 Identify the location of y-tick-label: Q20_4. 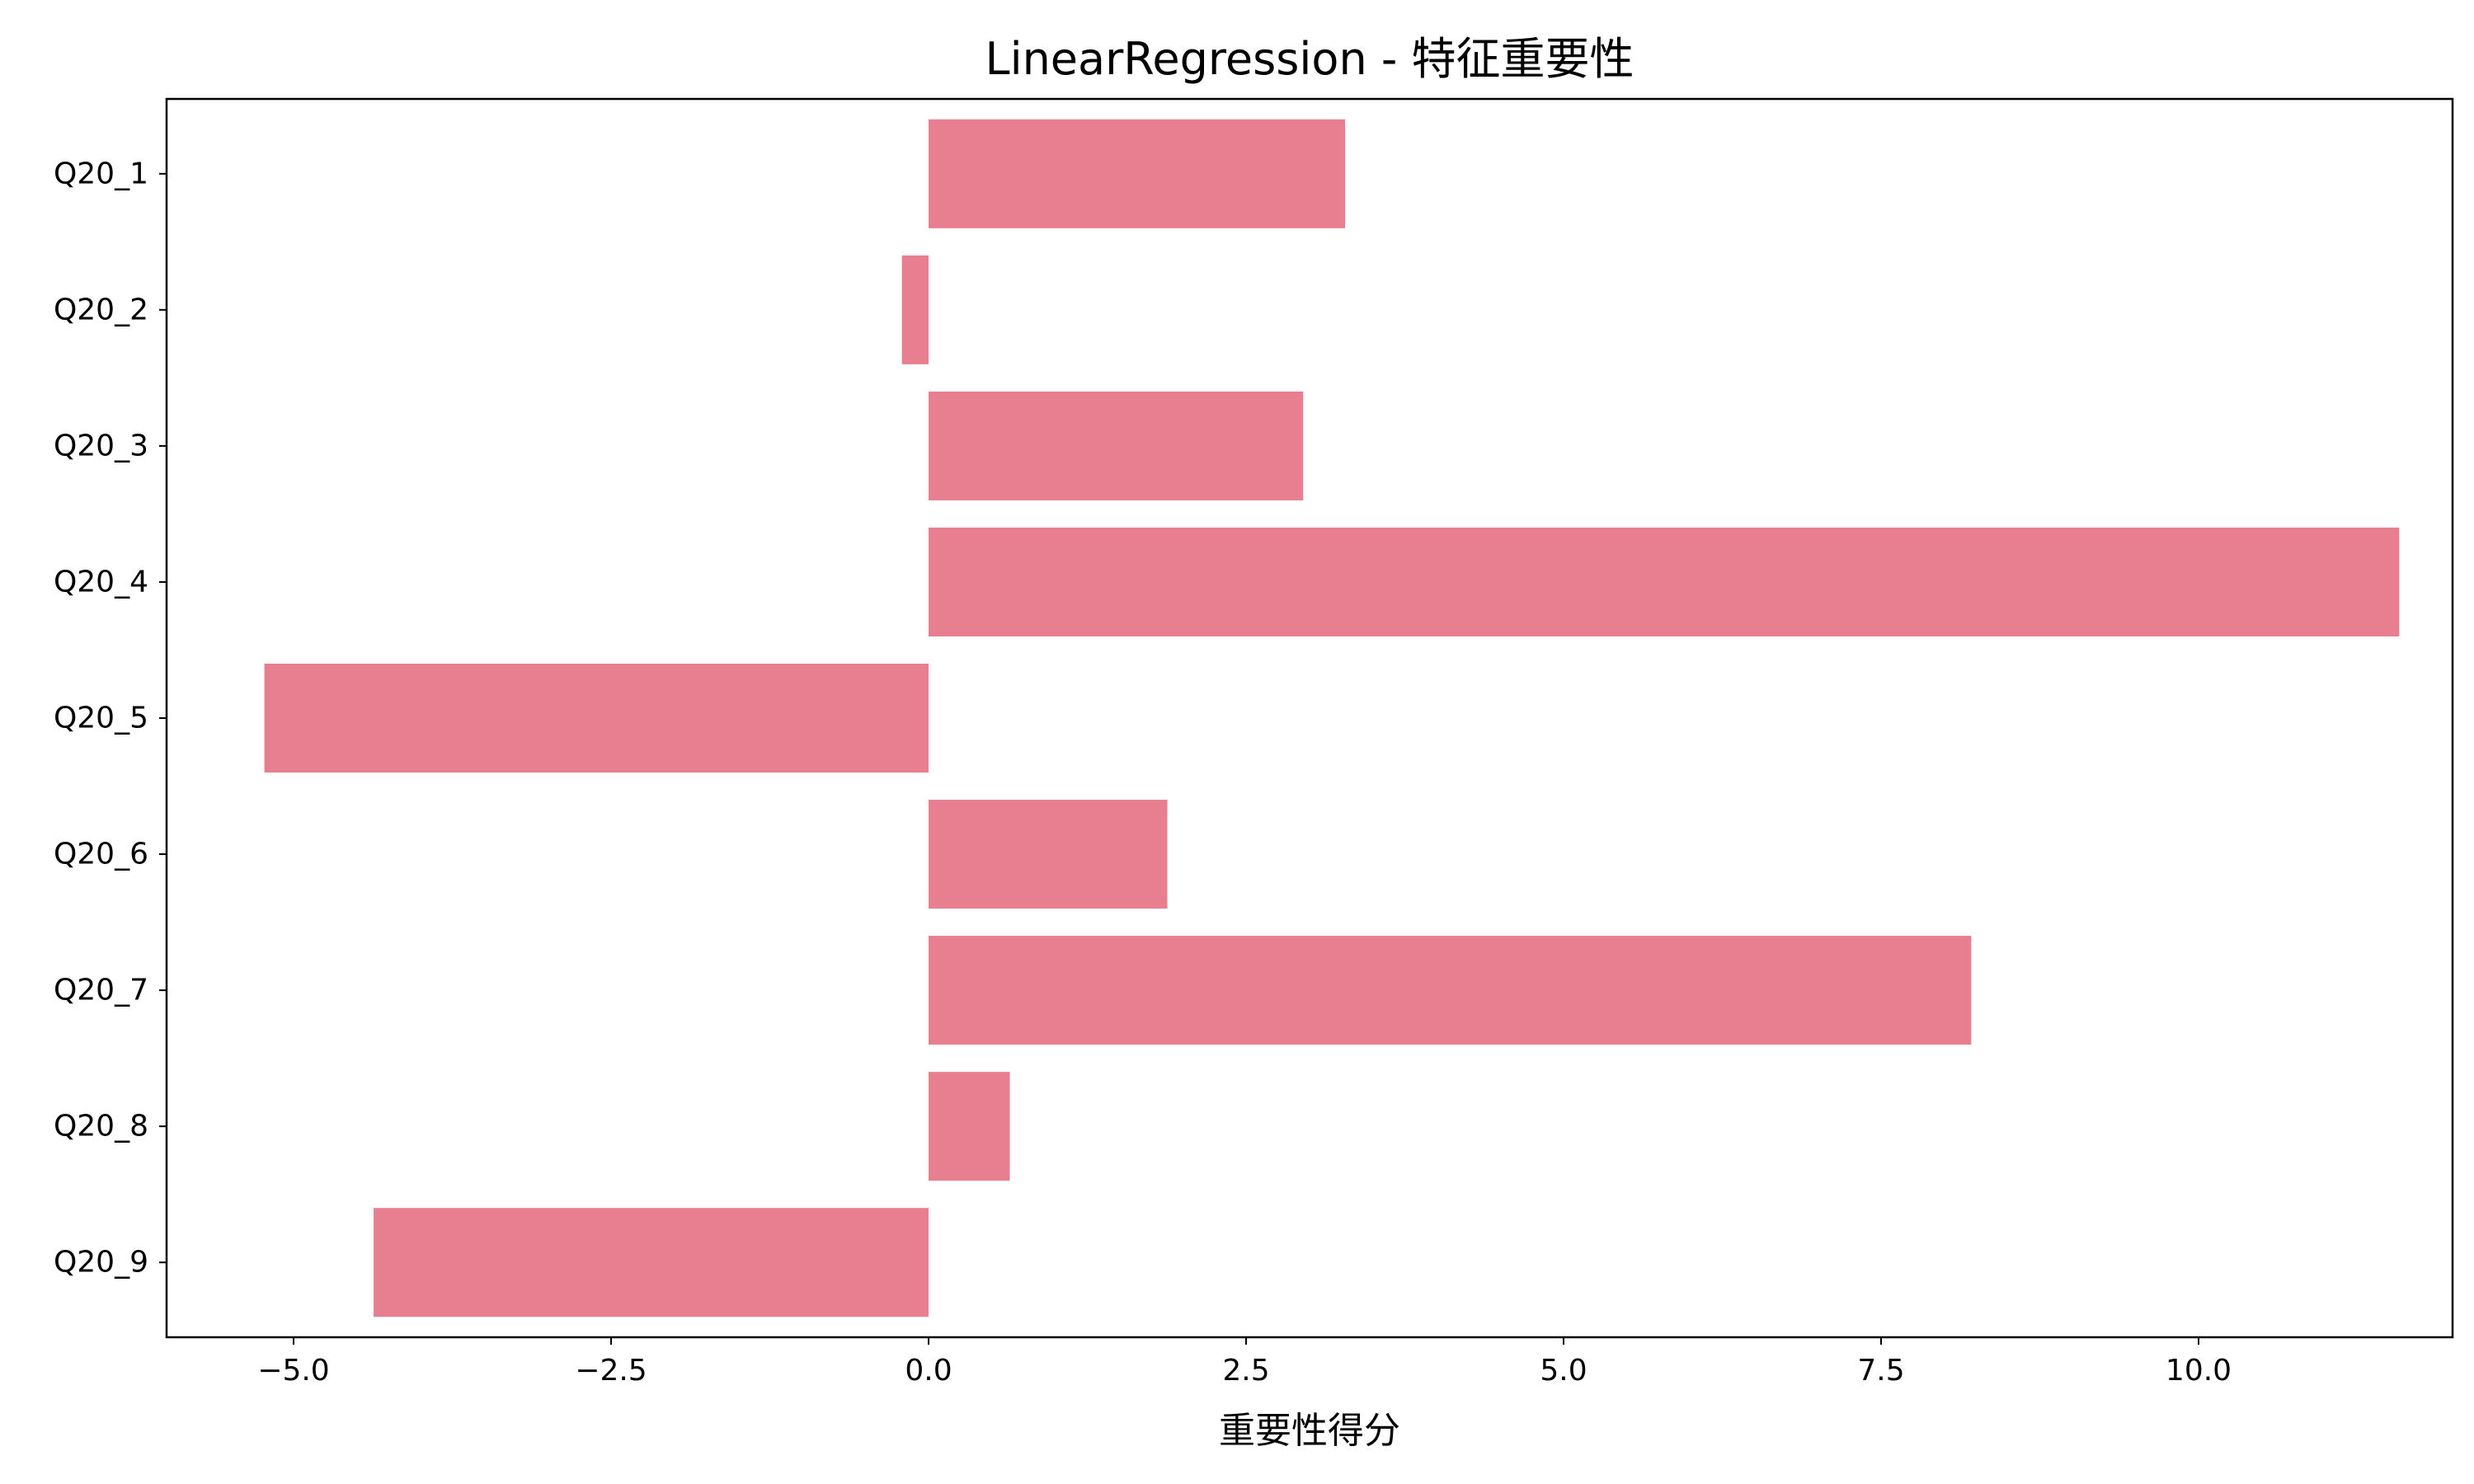
(101, 582).